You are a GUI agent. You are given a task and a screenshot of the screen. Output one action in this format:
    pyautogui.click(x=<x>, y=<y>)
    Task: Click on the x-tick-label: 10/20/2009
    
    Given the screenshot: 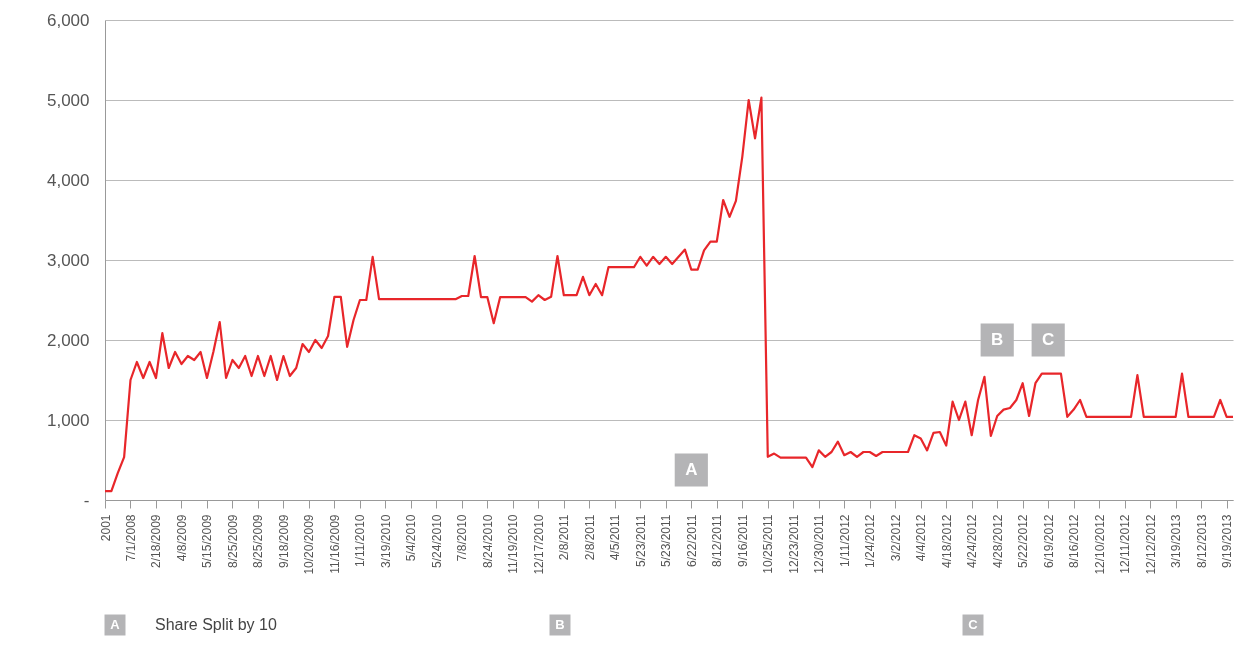 What is the action you would take?
    pyautogui.click(x=309, y=544)
    